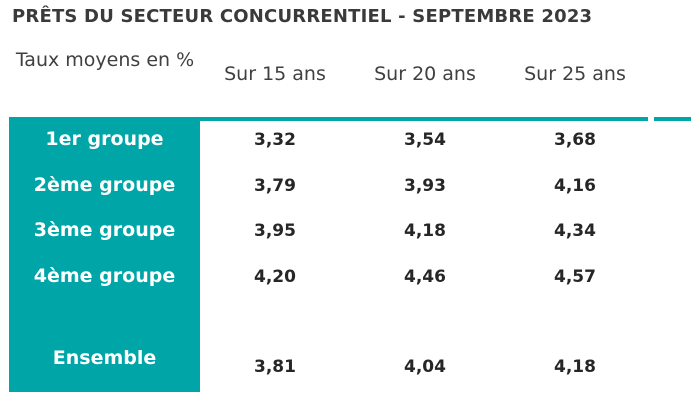  Describe the element at coordinates (275, 186) in the screenshot. I see `table-cell: 3,79` at that location.